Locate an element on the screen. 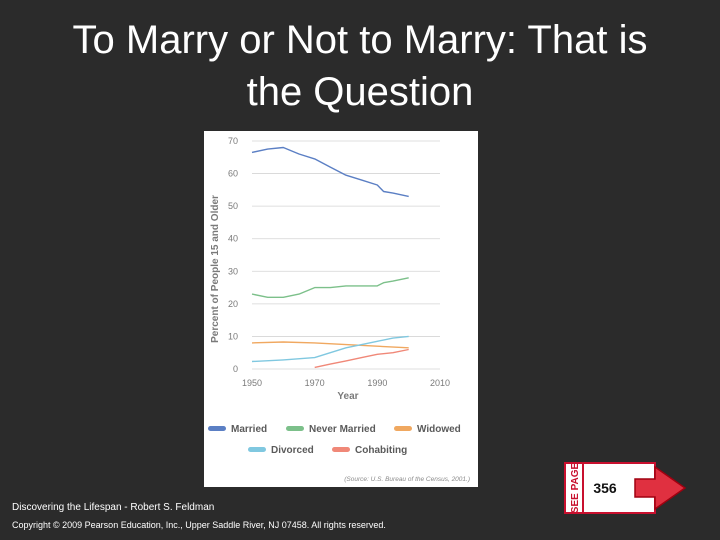 This screenshot has width=720, height=540. legend-label: Never Married is located at coordinates (342, 429).